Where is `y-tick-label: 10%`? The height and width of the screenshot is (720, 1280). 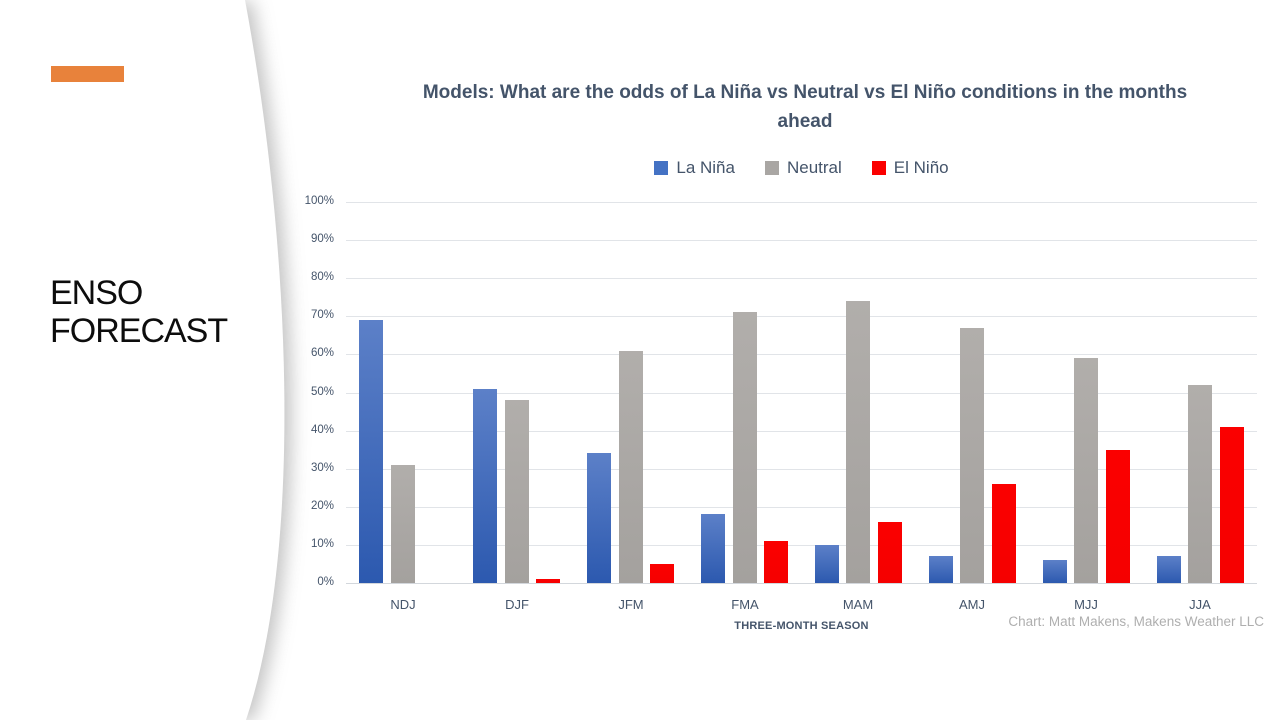 y-tick-label: 10% is located at coordinates (322, 544).